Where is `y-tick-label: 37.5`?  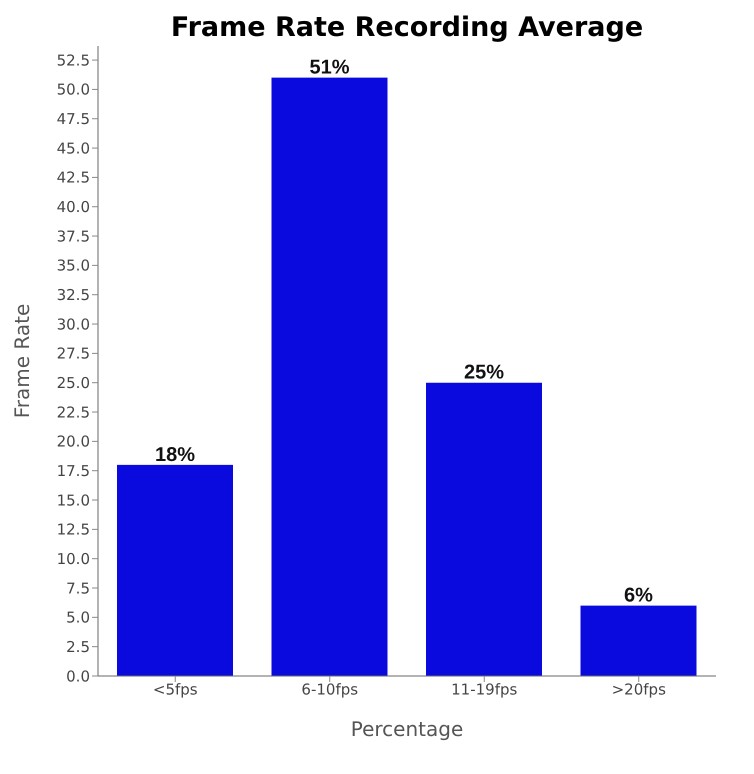 y-tick-label: 37.5 is located at coordinates (73, 236).